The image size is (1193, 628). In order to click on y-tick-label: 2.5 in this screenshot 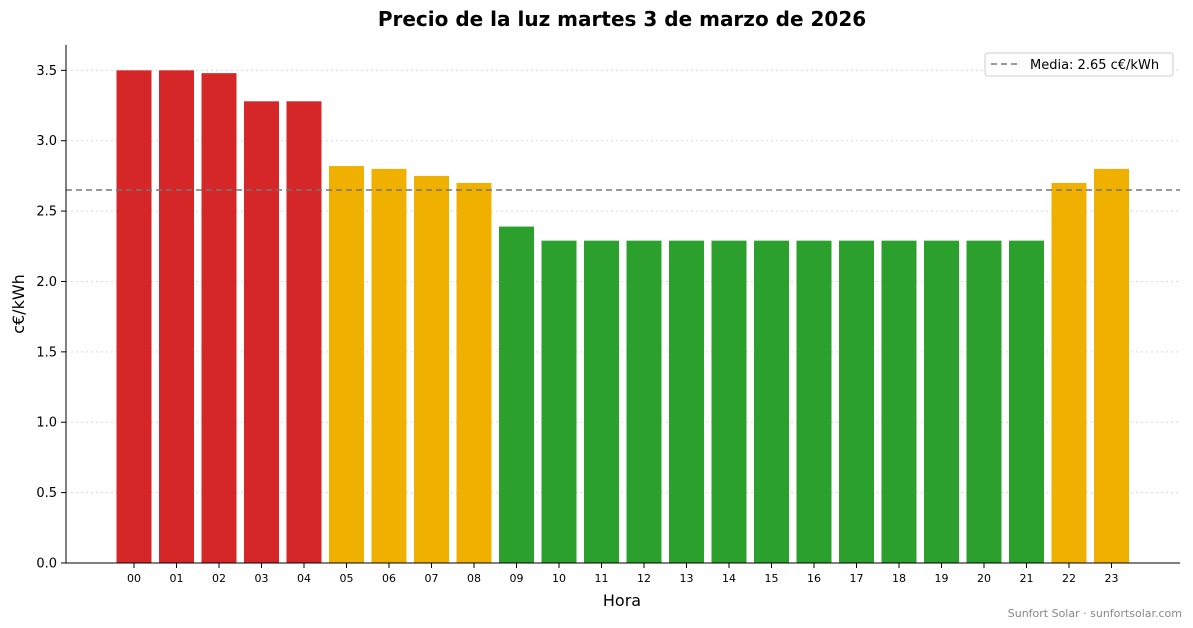, I will do `click(46, 212)`.